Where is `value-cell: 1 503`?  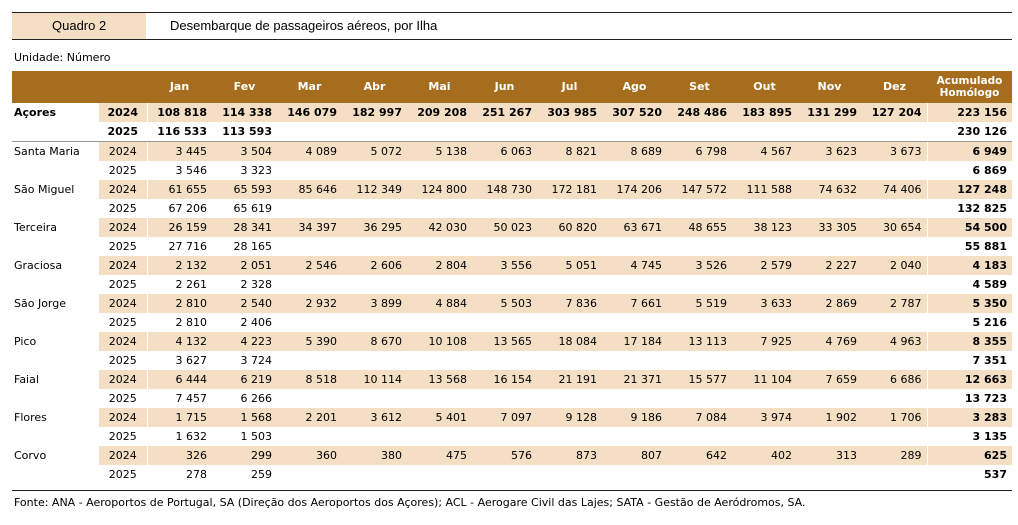
value-cell: 1 503 is located at coordinates (244, 436).